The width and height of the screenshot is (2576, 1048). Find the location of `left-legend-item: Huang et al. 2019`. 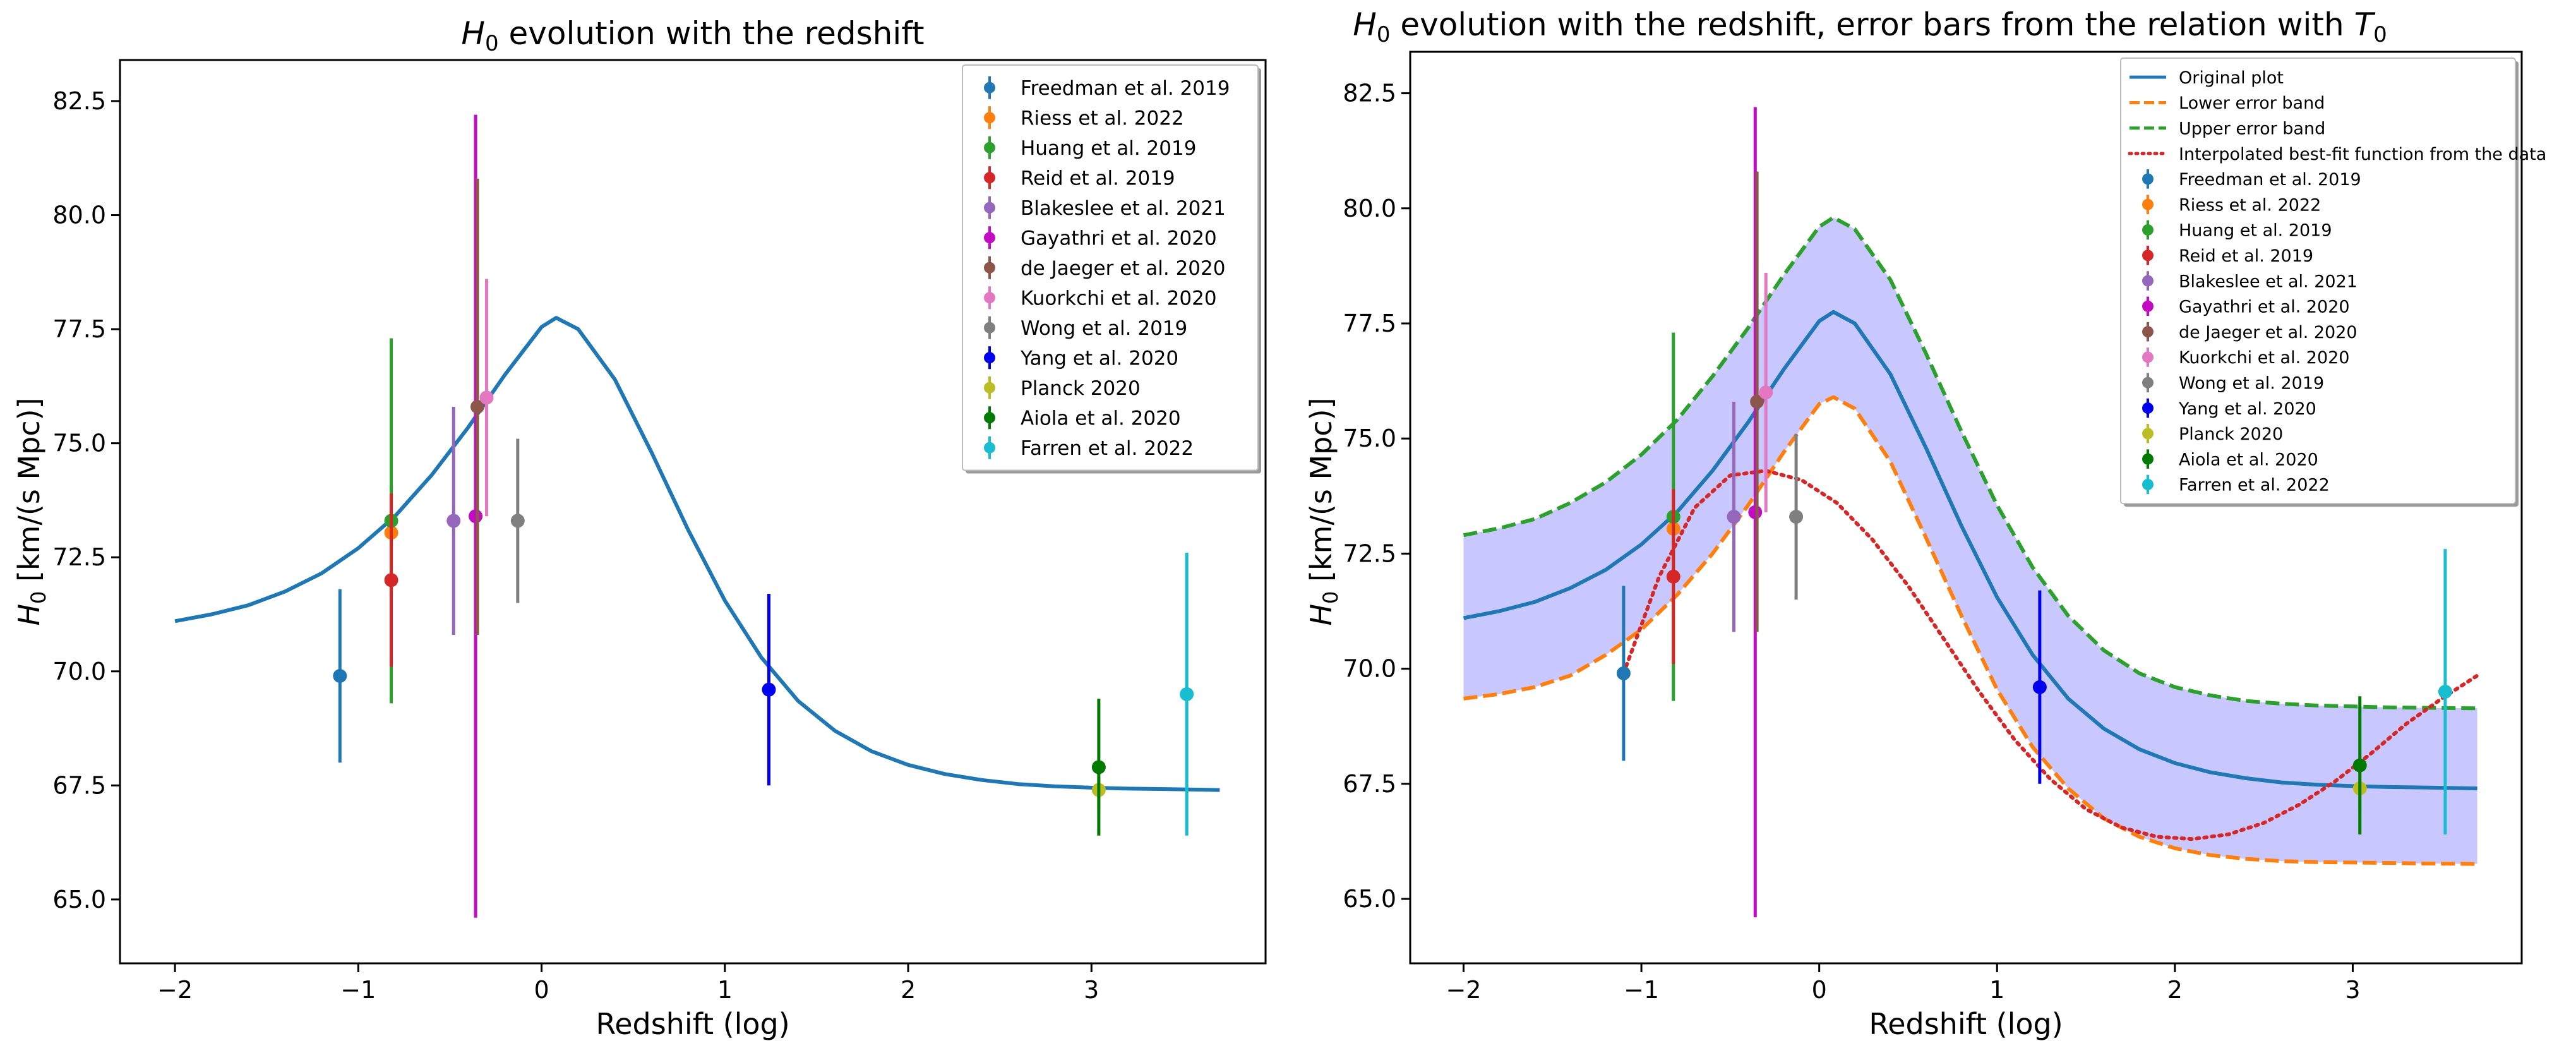

left-legend-item: Huang et al. 2019 is located at coordinates (1090, 148).